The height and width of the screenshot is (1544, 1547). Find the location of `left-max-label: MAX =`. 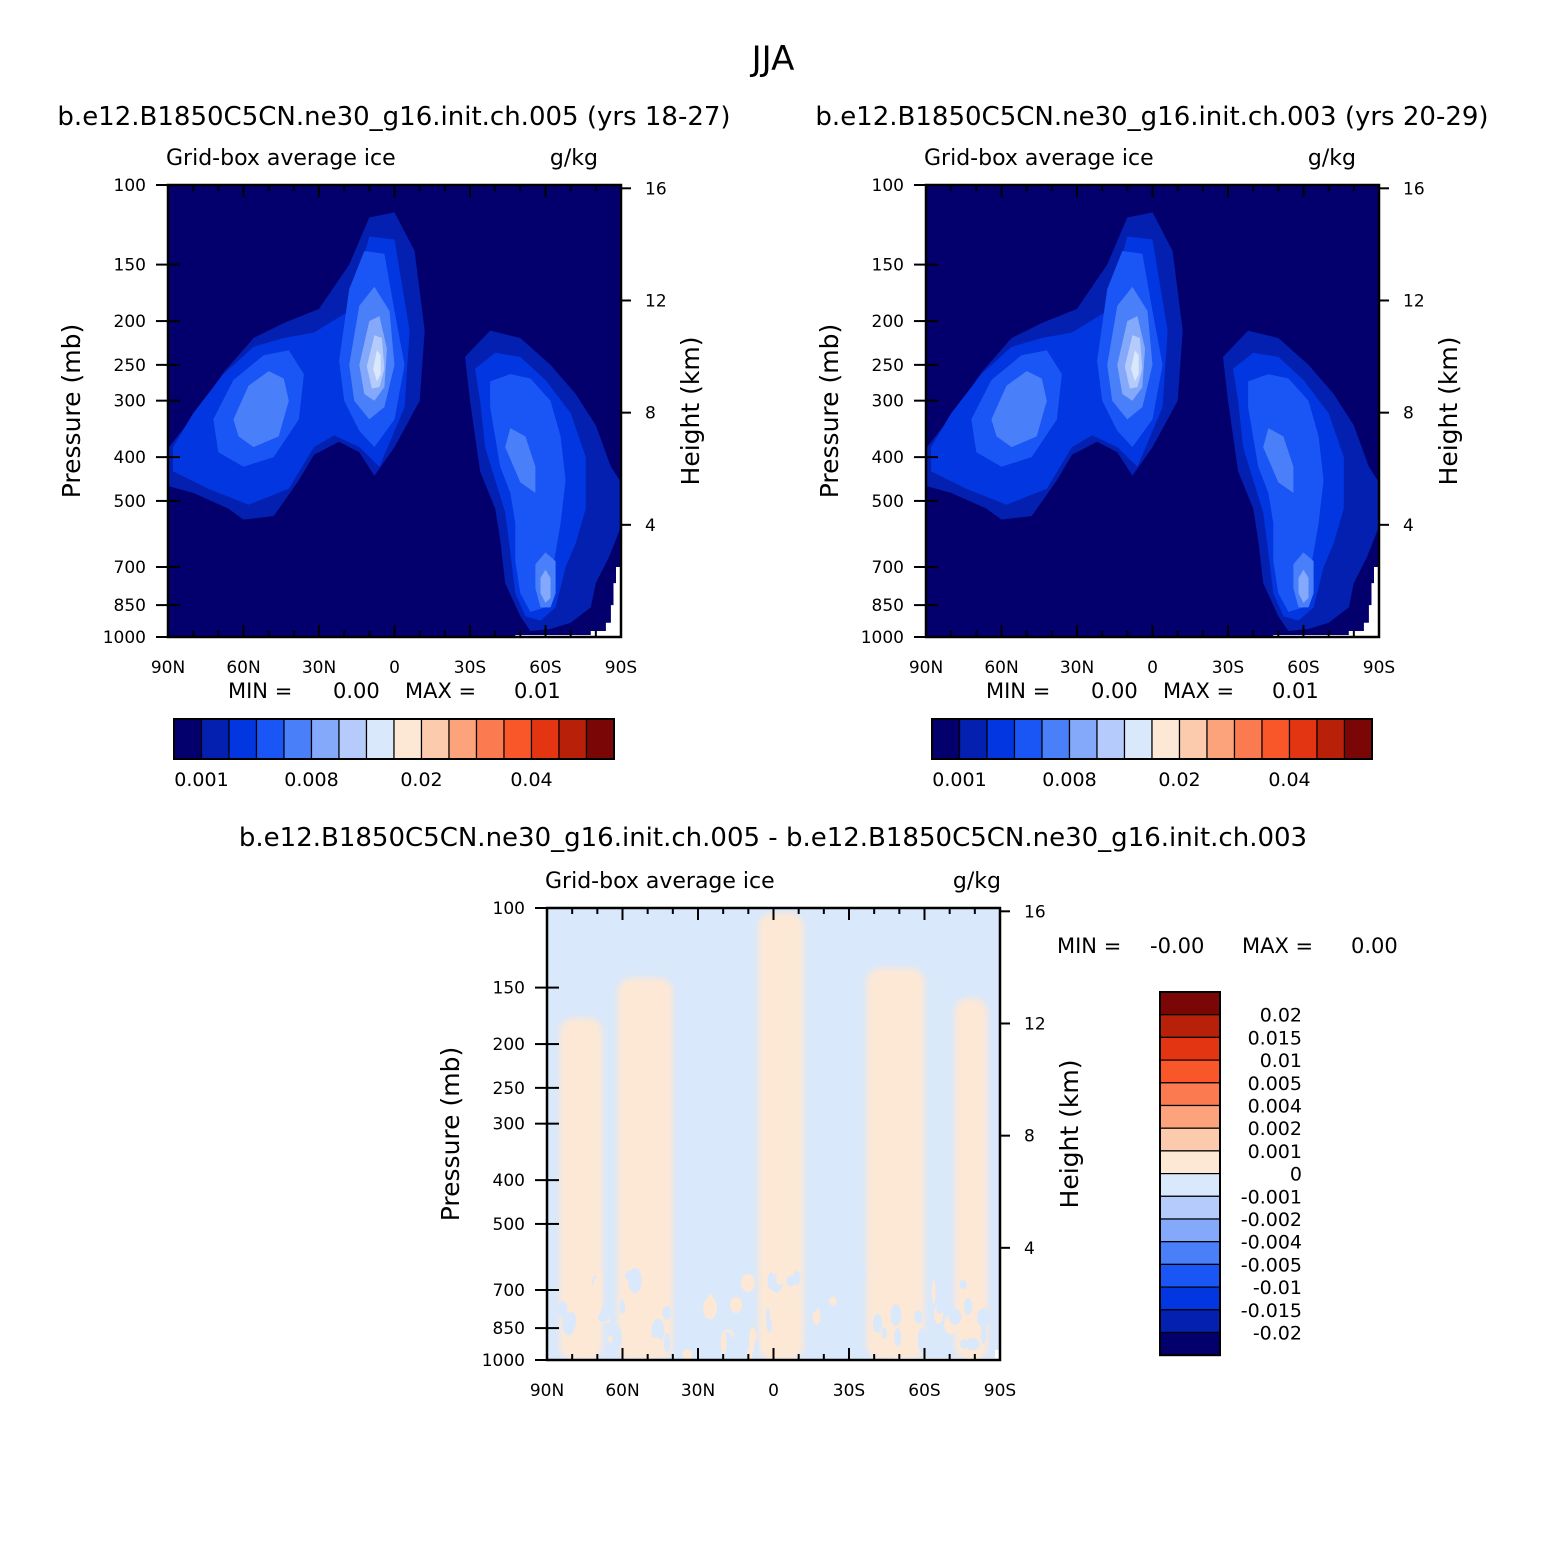

left-max-label: MAX = is located at coordinates (440, 691).